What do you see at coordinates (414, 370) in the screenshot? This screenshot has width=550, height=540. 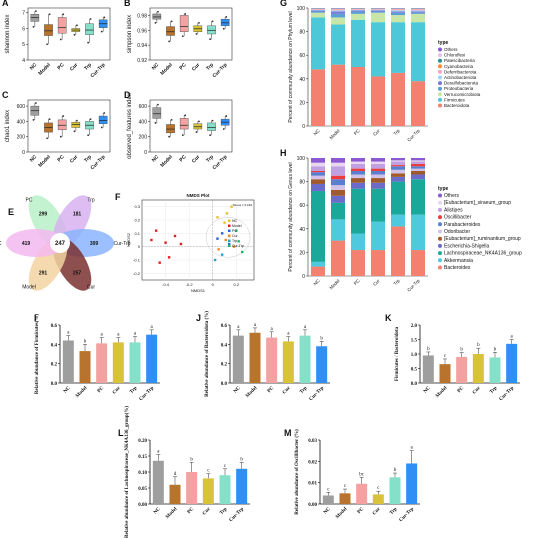 I see `y-tick-label: 0.5` at bounding box center [414, 370].